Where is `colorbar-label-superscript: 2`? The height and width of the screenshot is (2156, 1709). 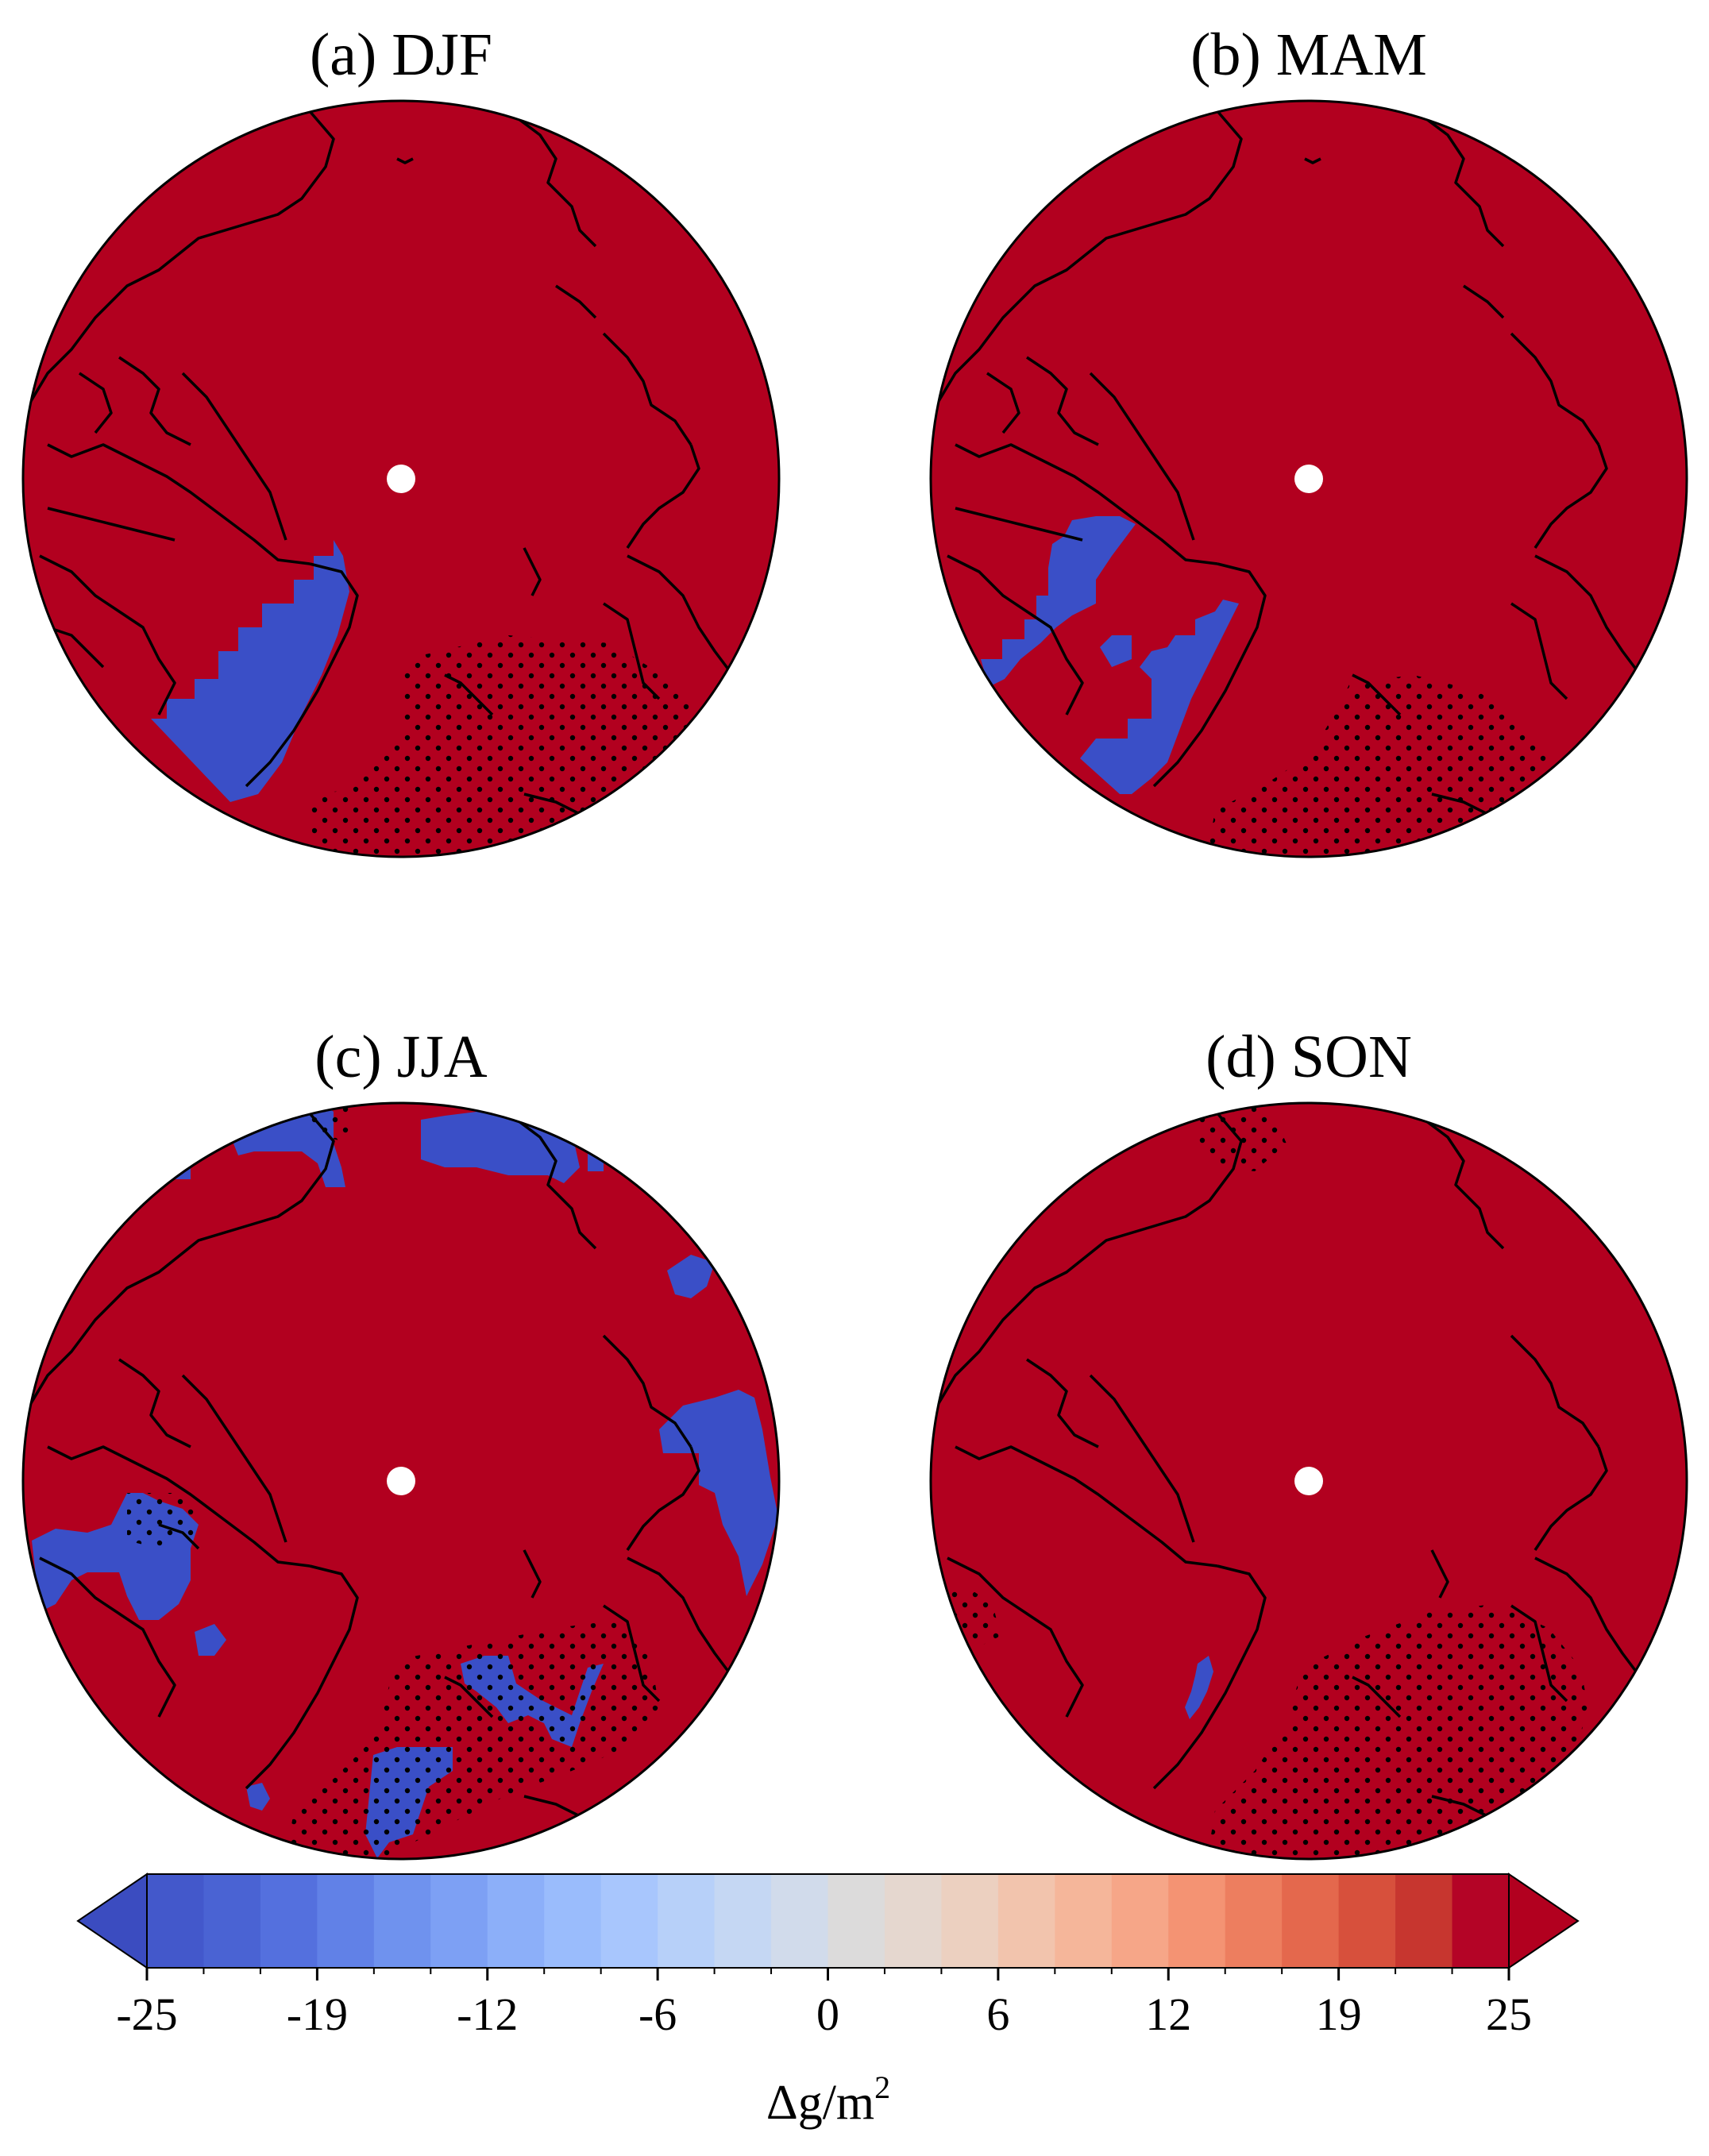 colorbar-label-superscript: 2 is located at coordinates (882, 2087).